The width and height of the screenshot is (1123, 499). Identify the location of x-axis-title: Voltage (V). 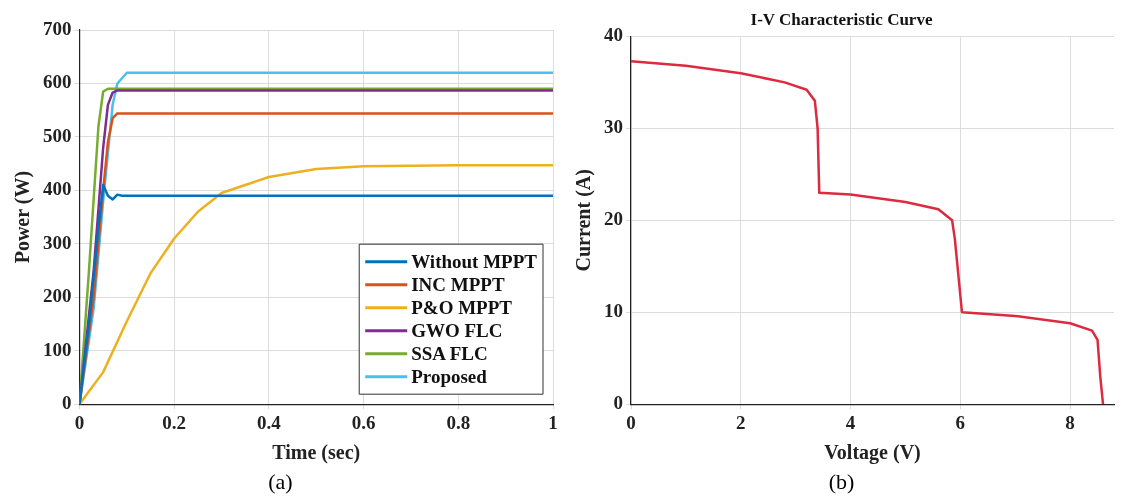
(872, 453).